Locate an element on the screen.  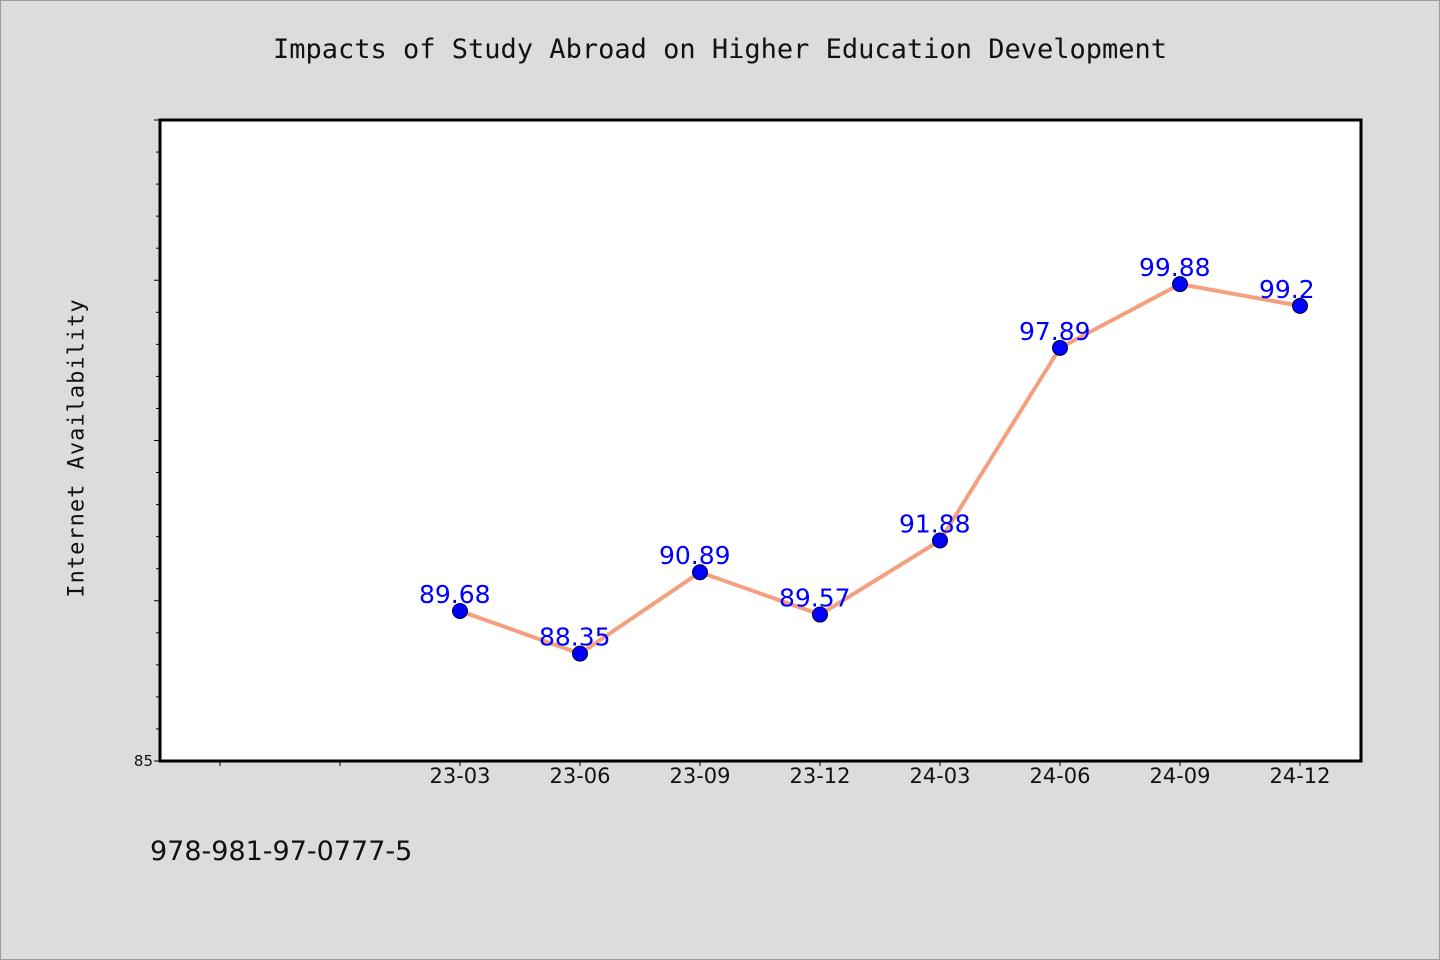
x-tick-label: 24-12 is located at coordinates (1299, 776).